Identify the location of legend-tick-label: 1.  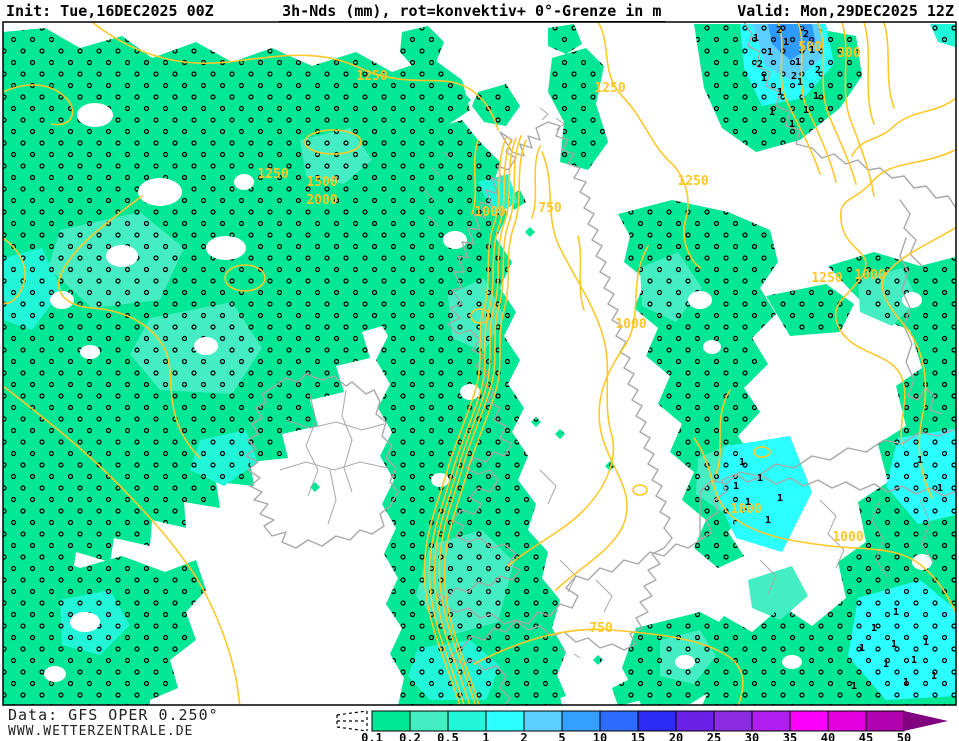
(485, 736).